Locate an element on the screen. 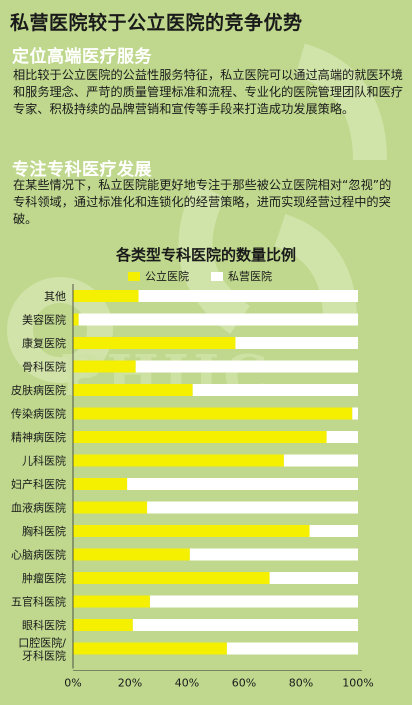 The image size is (412, 705). section-heading-specialty: 专注专科医疗发展 is located at coordinates (82, 170).